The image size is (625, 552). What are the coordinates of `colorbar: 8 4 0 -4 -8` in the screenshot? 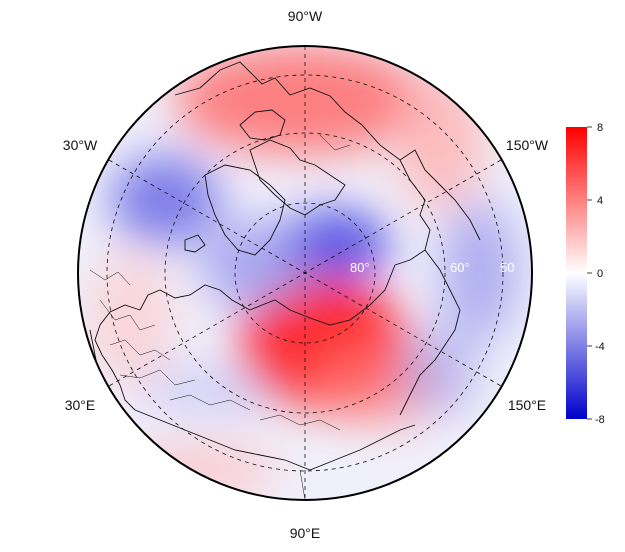 It's located at (585, 274).